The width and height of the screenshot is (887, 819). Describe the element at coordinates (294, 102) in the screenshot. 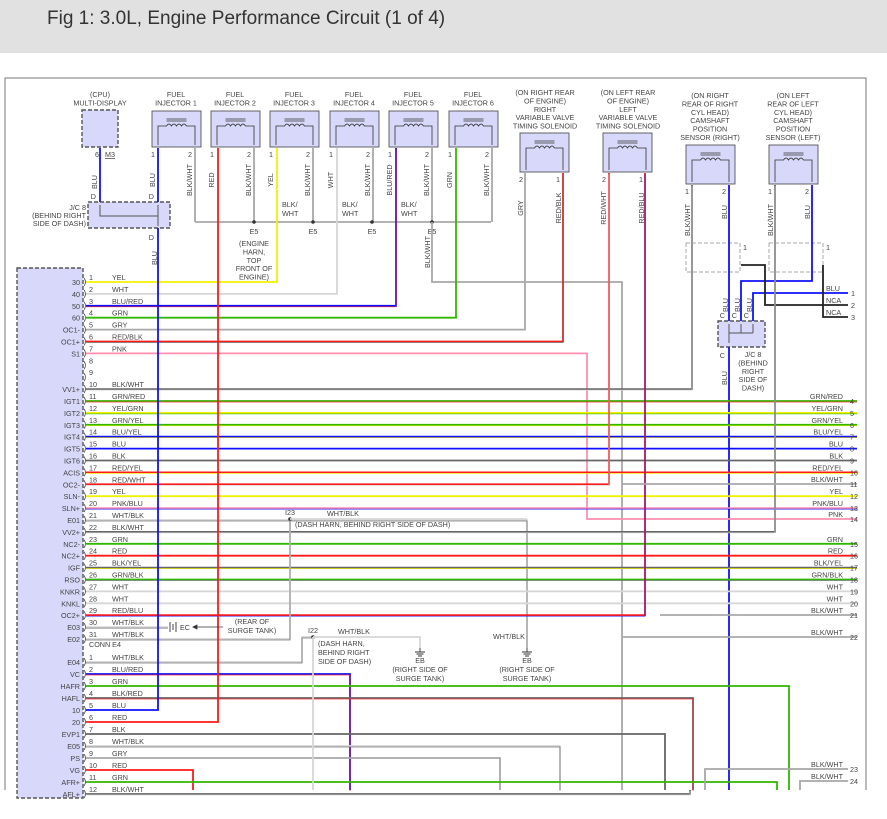

I see `injector-label: INJECTOR 3` at that location.